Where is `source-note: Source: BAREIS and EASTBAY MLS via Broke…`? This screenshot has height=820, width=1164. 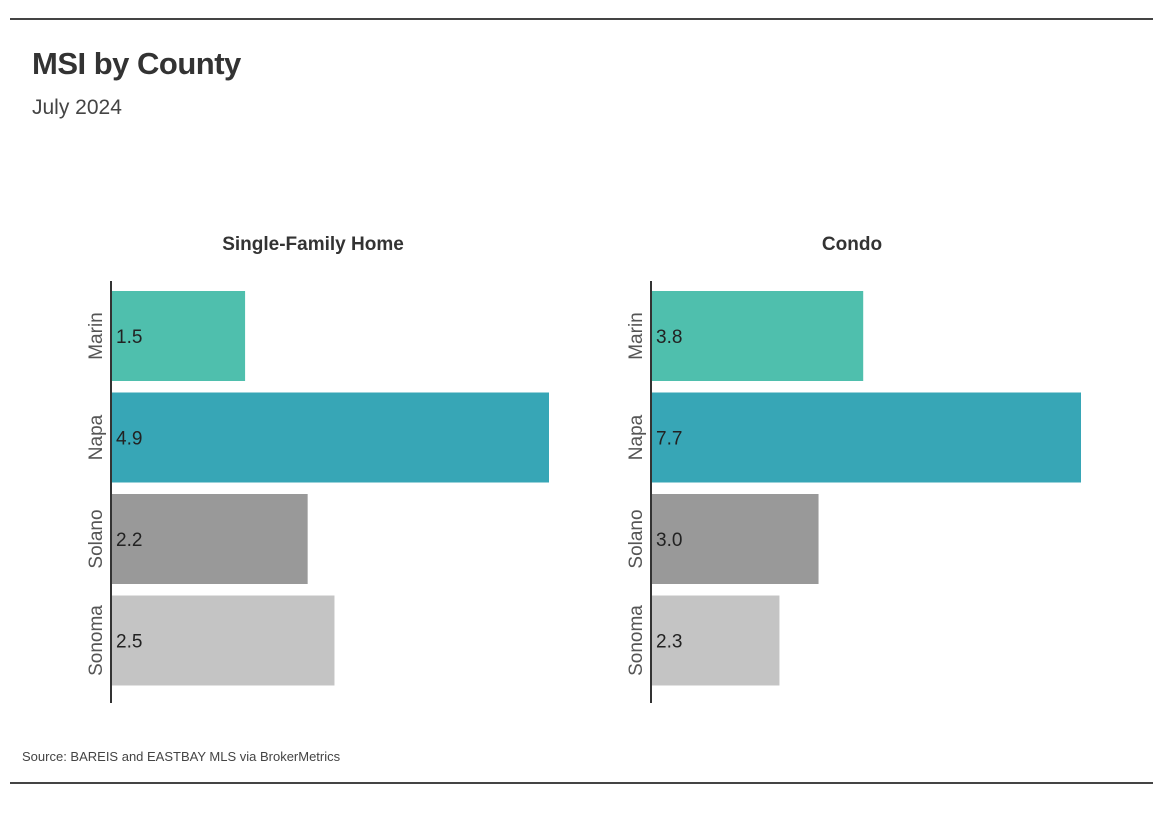
source-note: Source: BAREIS and EASTBAY MLS via Broke… is located at coordinates (181, 756).